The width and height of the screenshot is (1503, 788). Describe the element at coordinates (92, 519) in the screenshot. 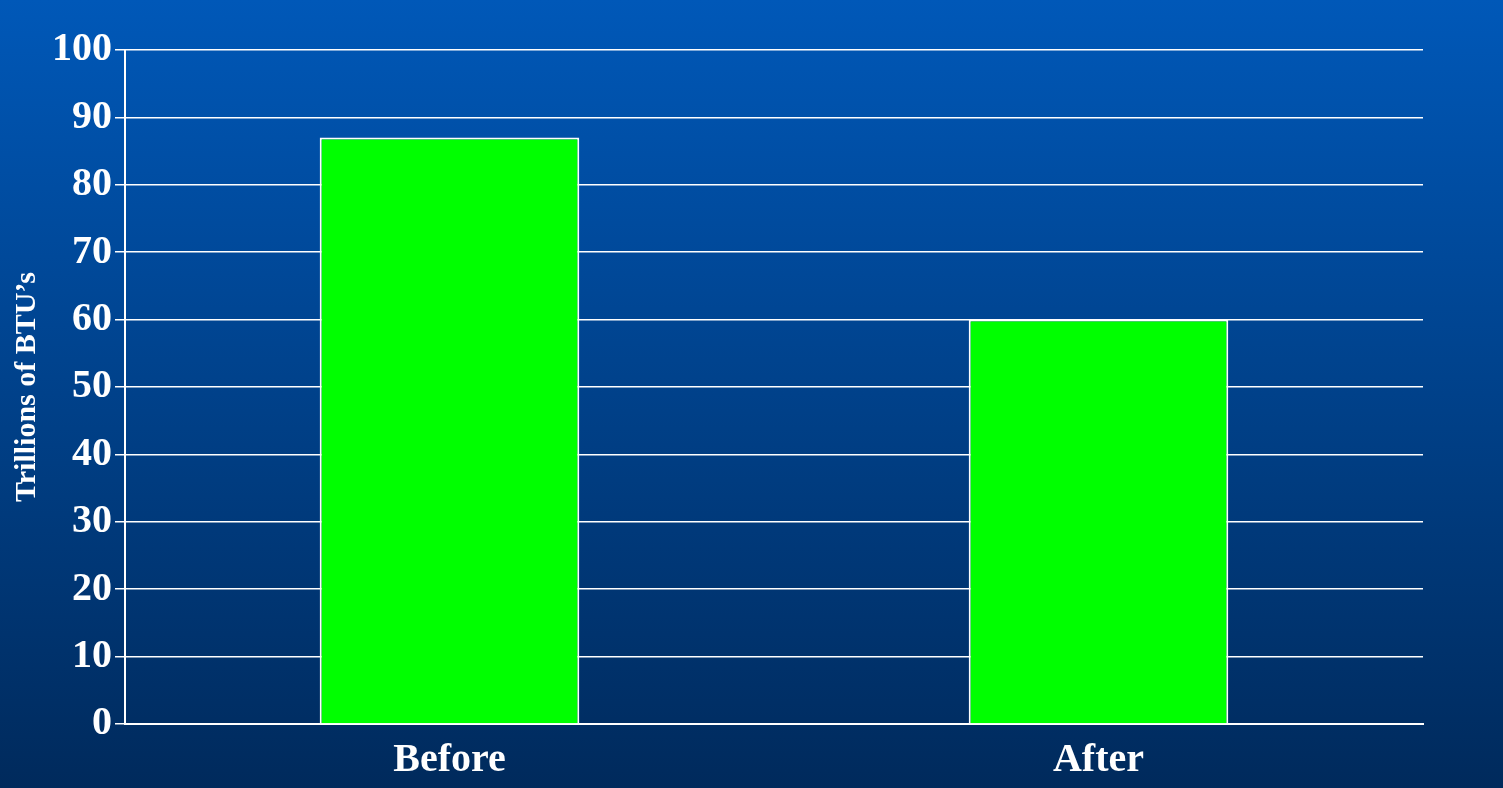

I see `y-tick-label: 30` at that location.